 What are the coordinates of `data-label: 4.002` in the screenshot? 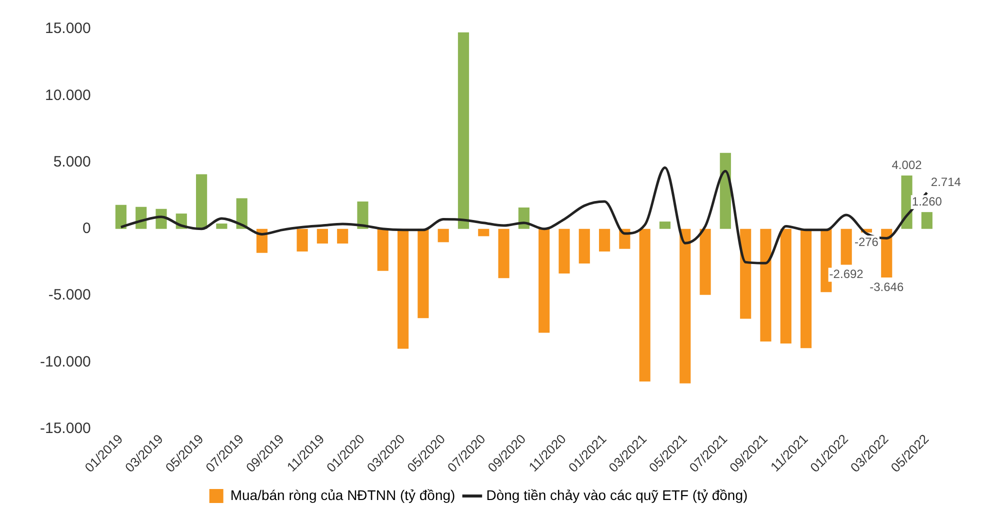 It's located at (907, 165).